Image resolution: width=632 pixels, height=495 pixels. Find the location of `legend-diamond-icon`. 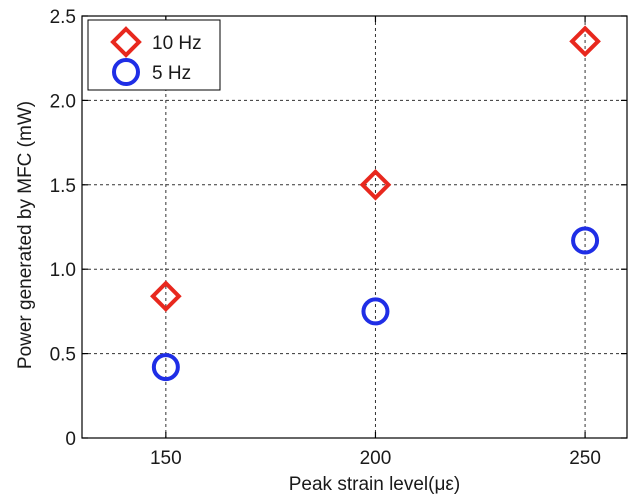

legend-diamond-icon is located at coordinates (126, 42).